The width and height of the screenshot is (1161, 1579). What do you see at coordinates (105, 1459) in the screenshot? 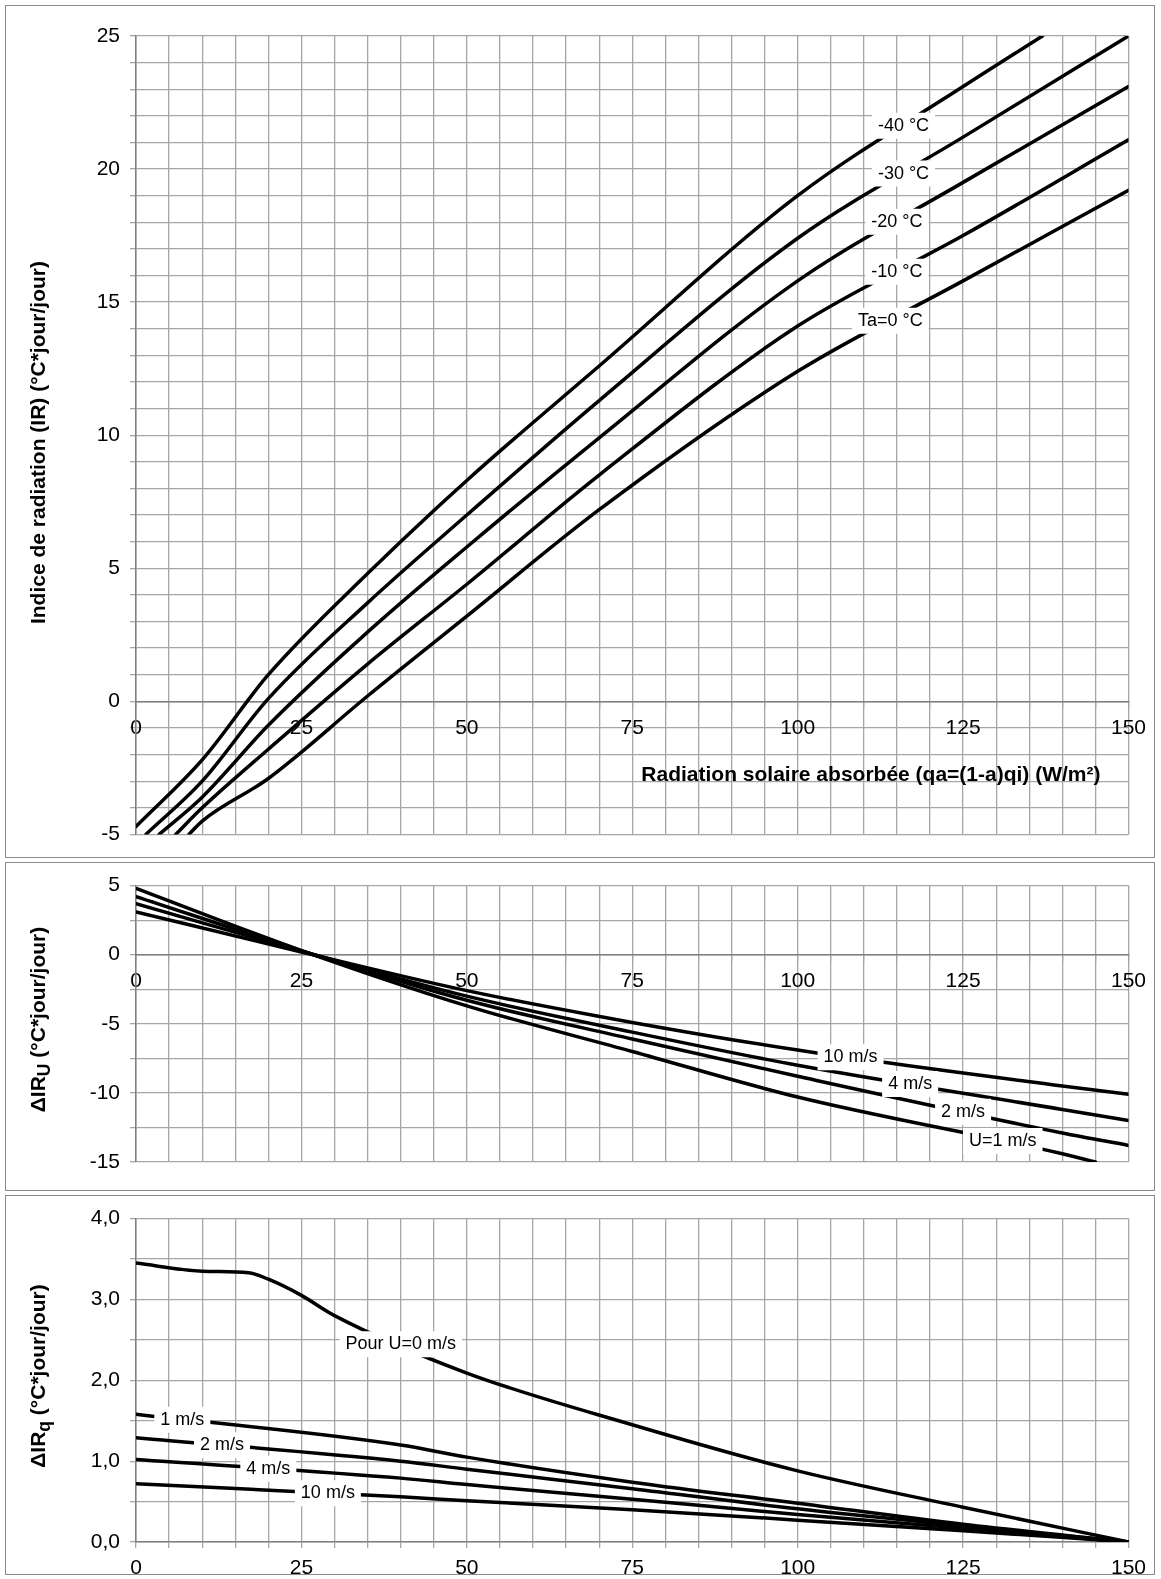
I see `y-tick-label: 1,0` at bounding box center [105, 1459].